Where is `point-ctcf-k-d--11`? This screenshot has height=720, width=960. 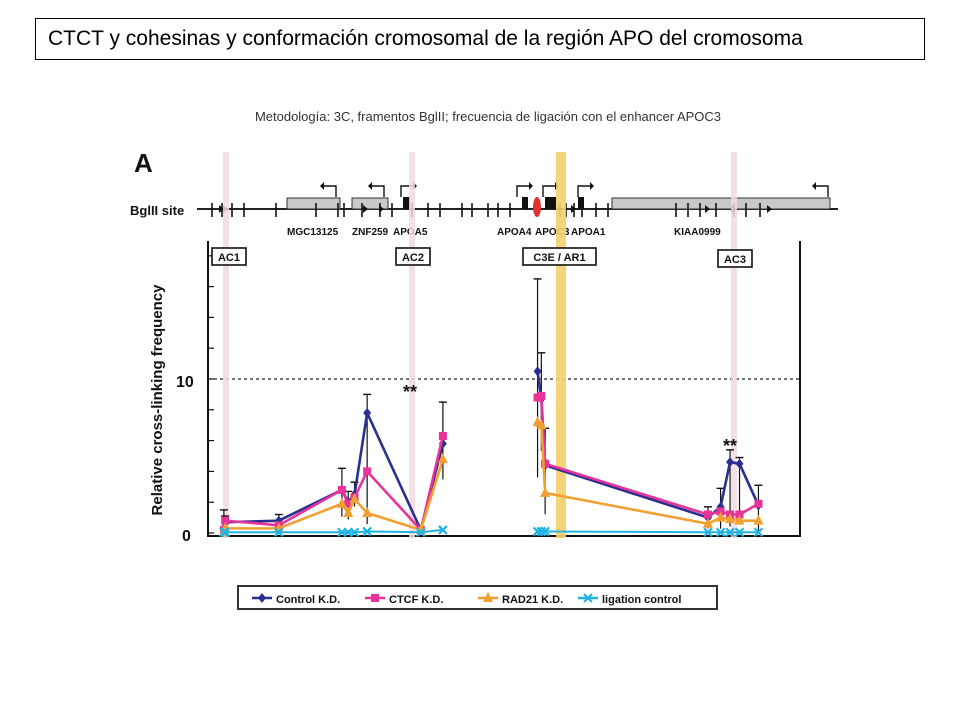
point-ctcf-k-d--11 is located at coordinates (545, 463).